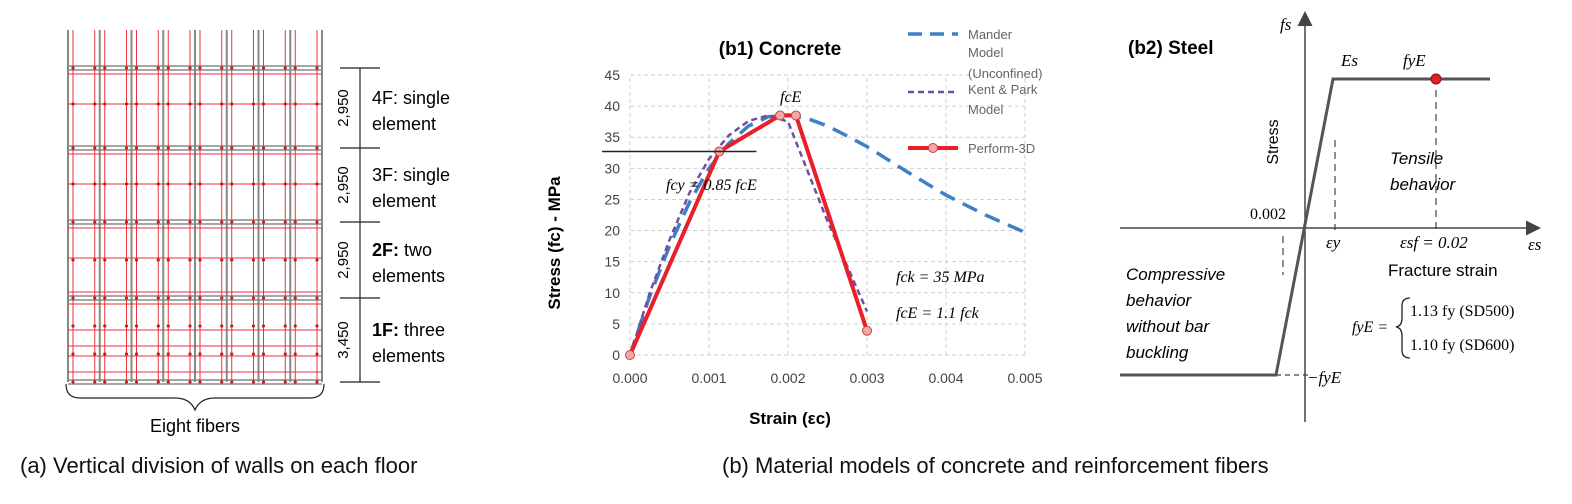 Image resolution: width=1572 pixels, height=504 pixels. Describe the element at coordinates (1005, 73) in the screenshot. I see `legend-mander-label-3: (Unconfined)` at that location.